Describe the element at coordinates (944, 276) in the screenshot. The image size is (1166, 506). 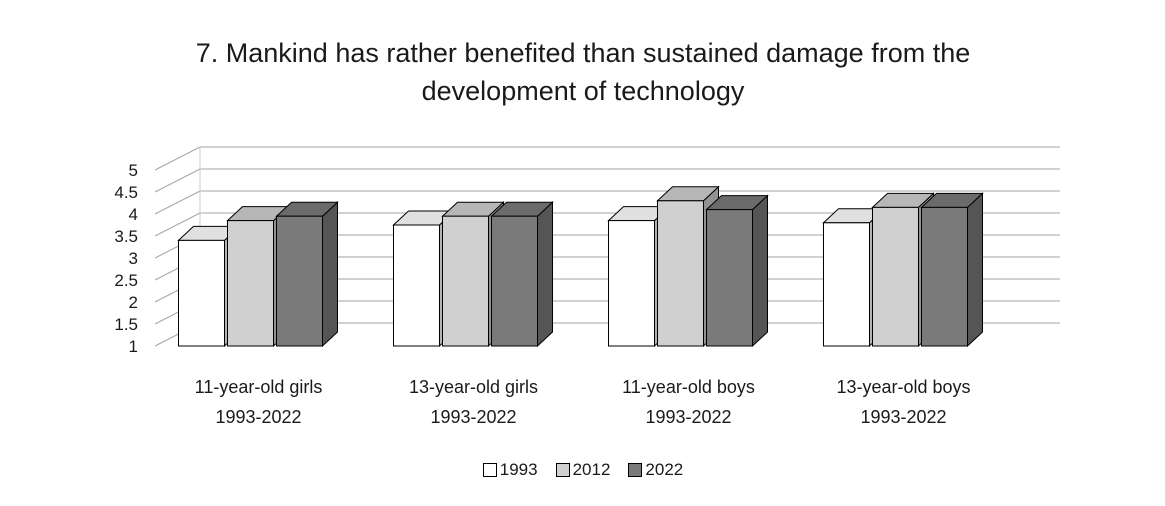
I see `bar-3-2022` at that location.